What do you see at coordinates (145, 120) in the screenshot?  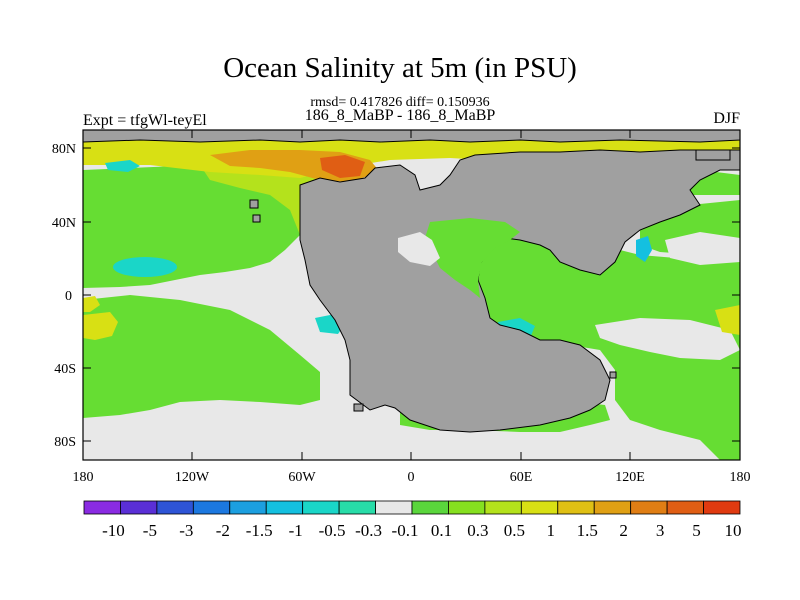 I see `experiment-label: Expt = tfgWl-teyEl` at bounding box center [145, 120].